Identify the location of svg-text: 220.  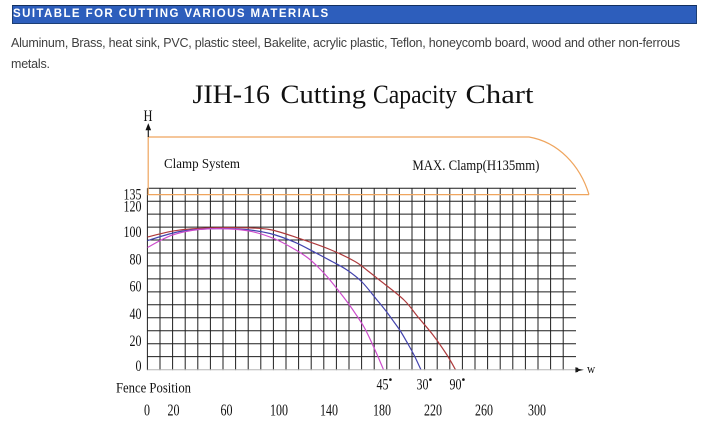
(433, 409).